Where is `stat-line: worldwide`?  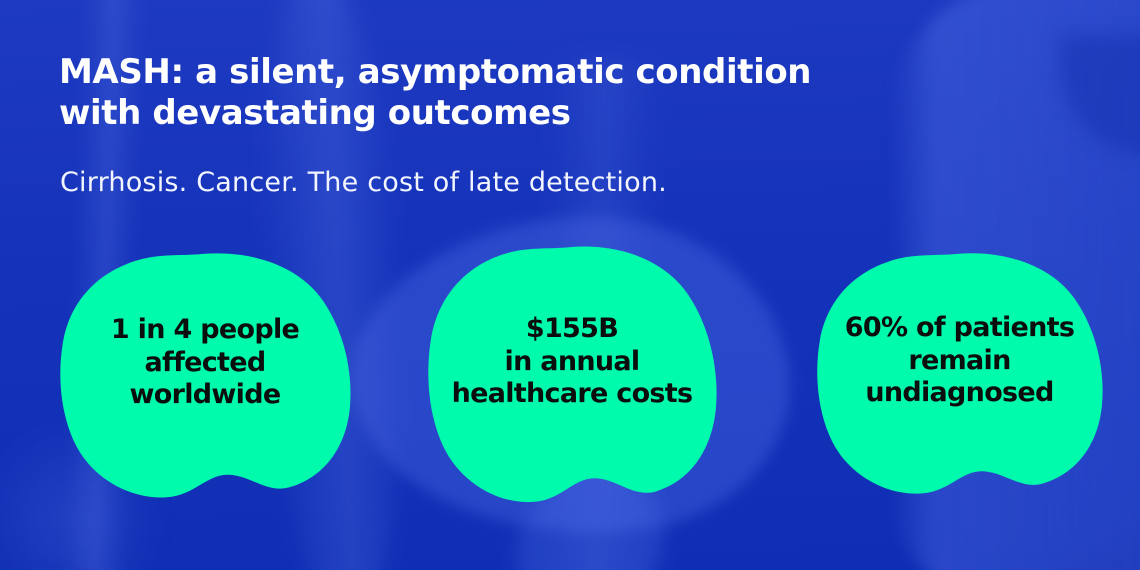 stat-line: worldwide is located at coordinates (205, 395).